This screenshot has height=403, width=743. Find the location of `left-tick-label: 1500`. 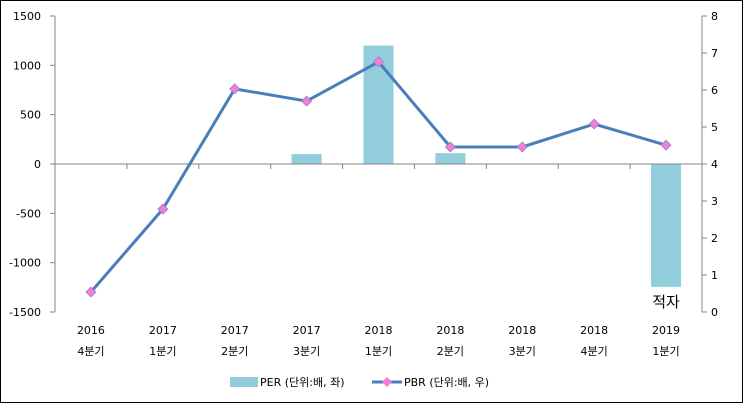

left-tick-label: 1500 is located at coordinates (27, 16).